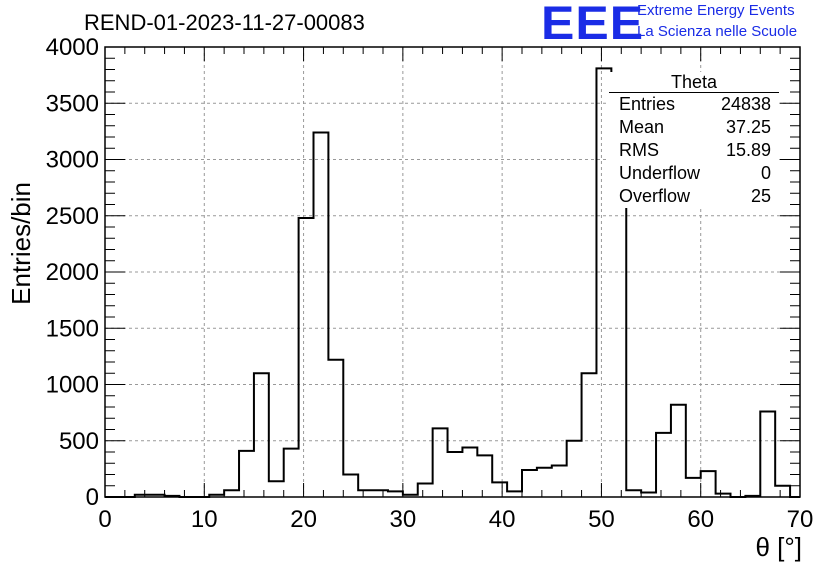  Describe the element at coordinates (694, 104) in the screenshot. I see `stats-row-entries: Entries 24838` at that location.